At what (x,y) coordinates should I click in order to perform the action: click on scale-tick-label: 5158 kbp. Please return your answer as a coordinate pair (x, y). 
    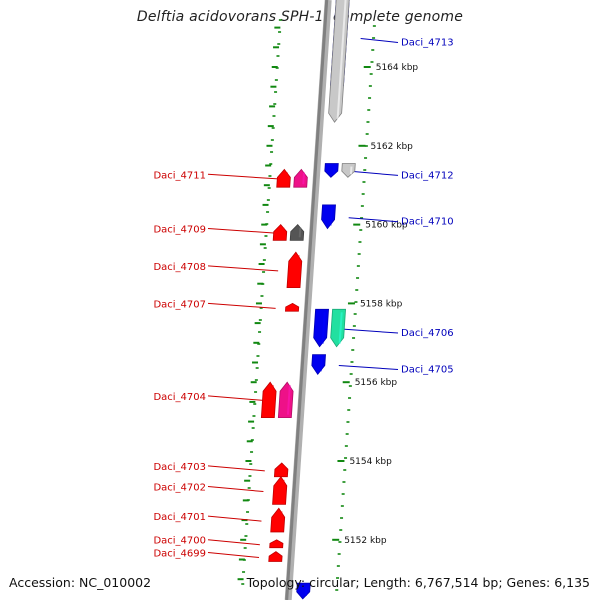
    Looking at the image, I should click on (381, 304).